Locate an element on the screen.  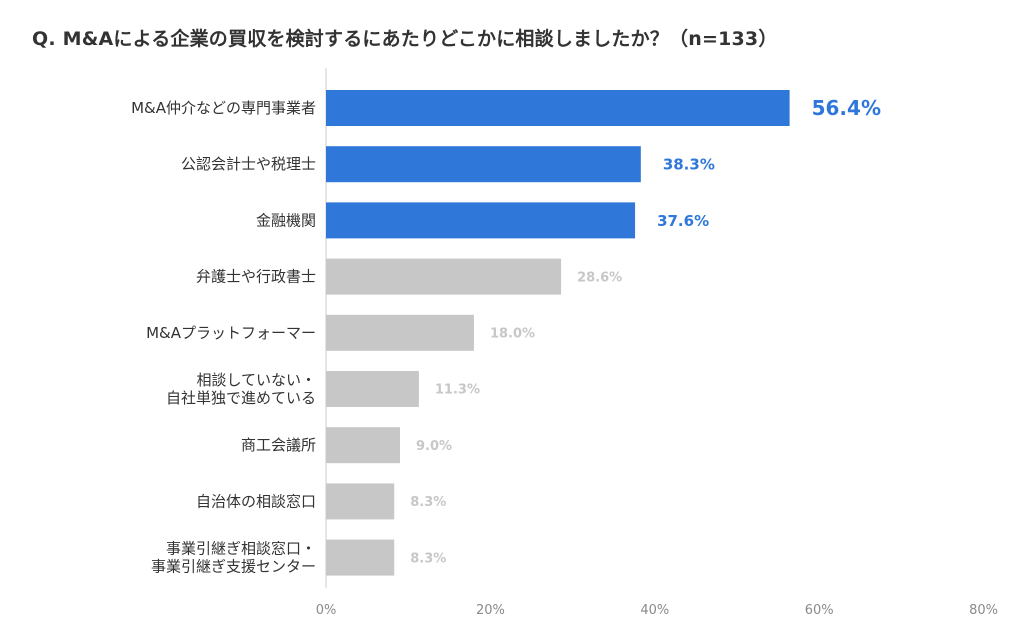
category-label: 自治体の相談窓口 is located at coordinates (256, 501).